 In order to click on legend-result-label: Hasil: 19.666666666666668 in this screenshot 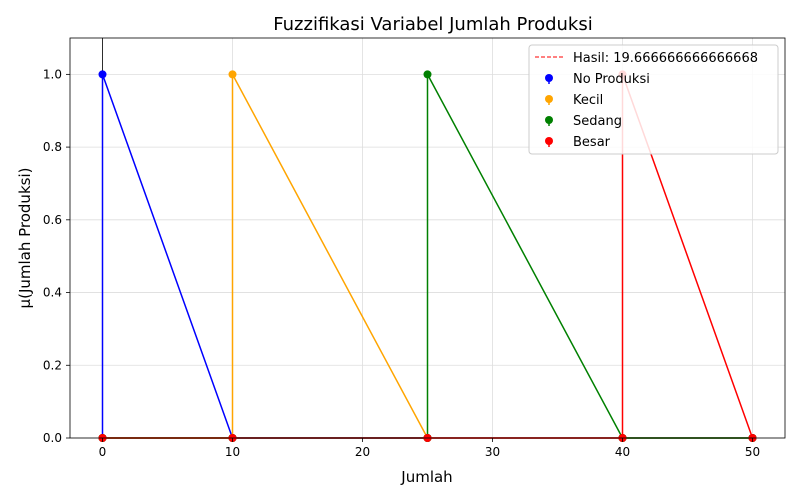, I will do `click(665, 58)`.